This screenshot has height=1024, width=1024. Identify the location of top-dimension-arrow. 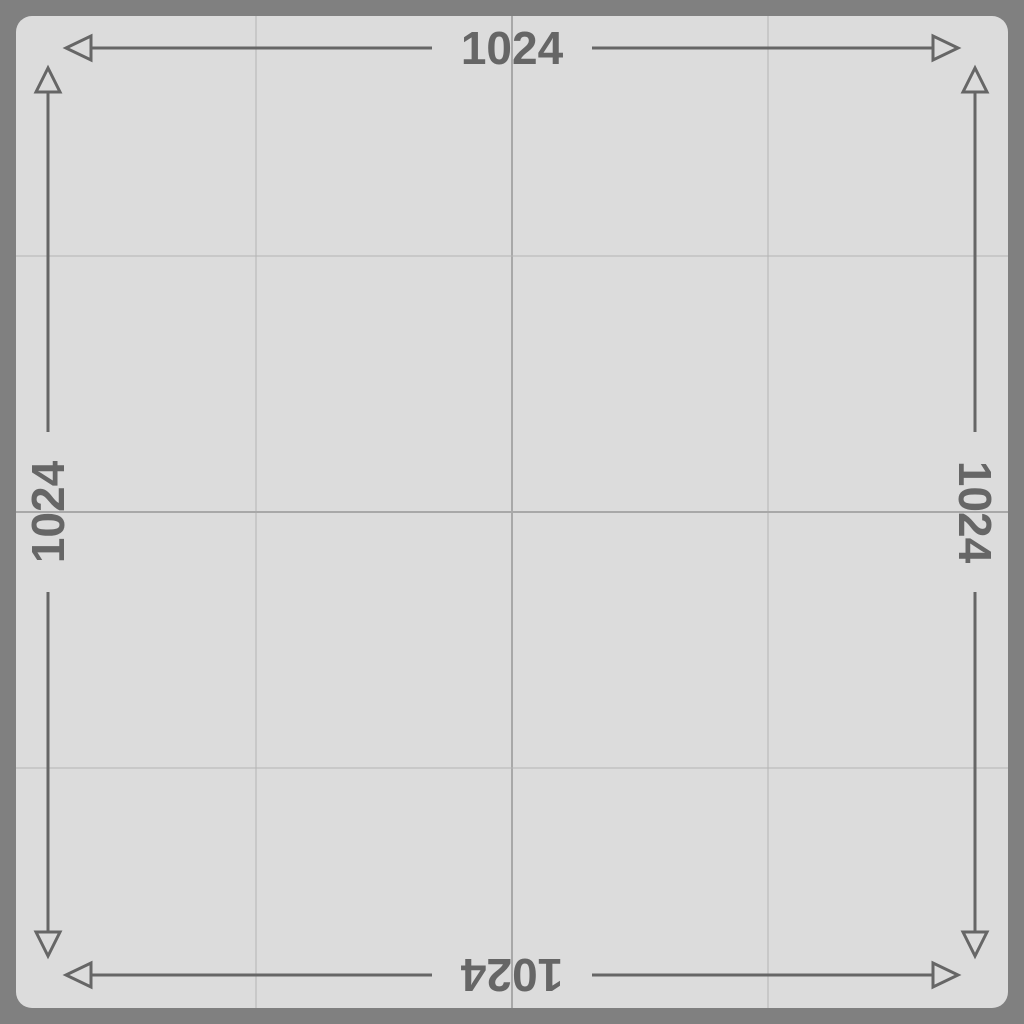
(512, 48).